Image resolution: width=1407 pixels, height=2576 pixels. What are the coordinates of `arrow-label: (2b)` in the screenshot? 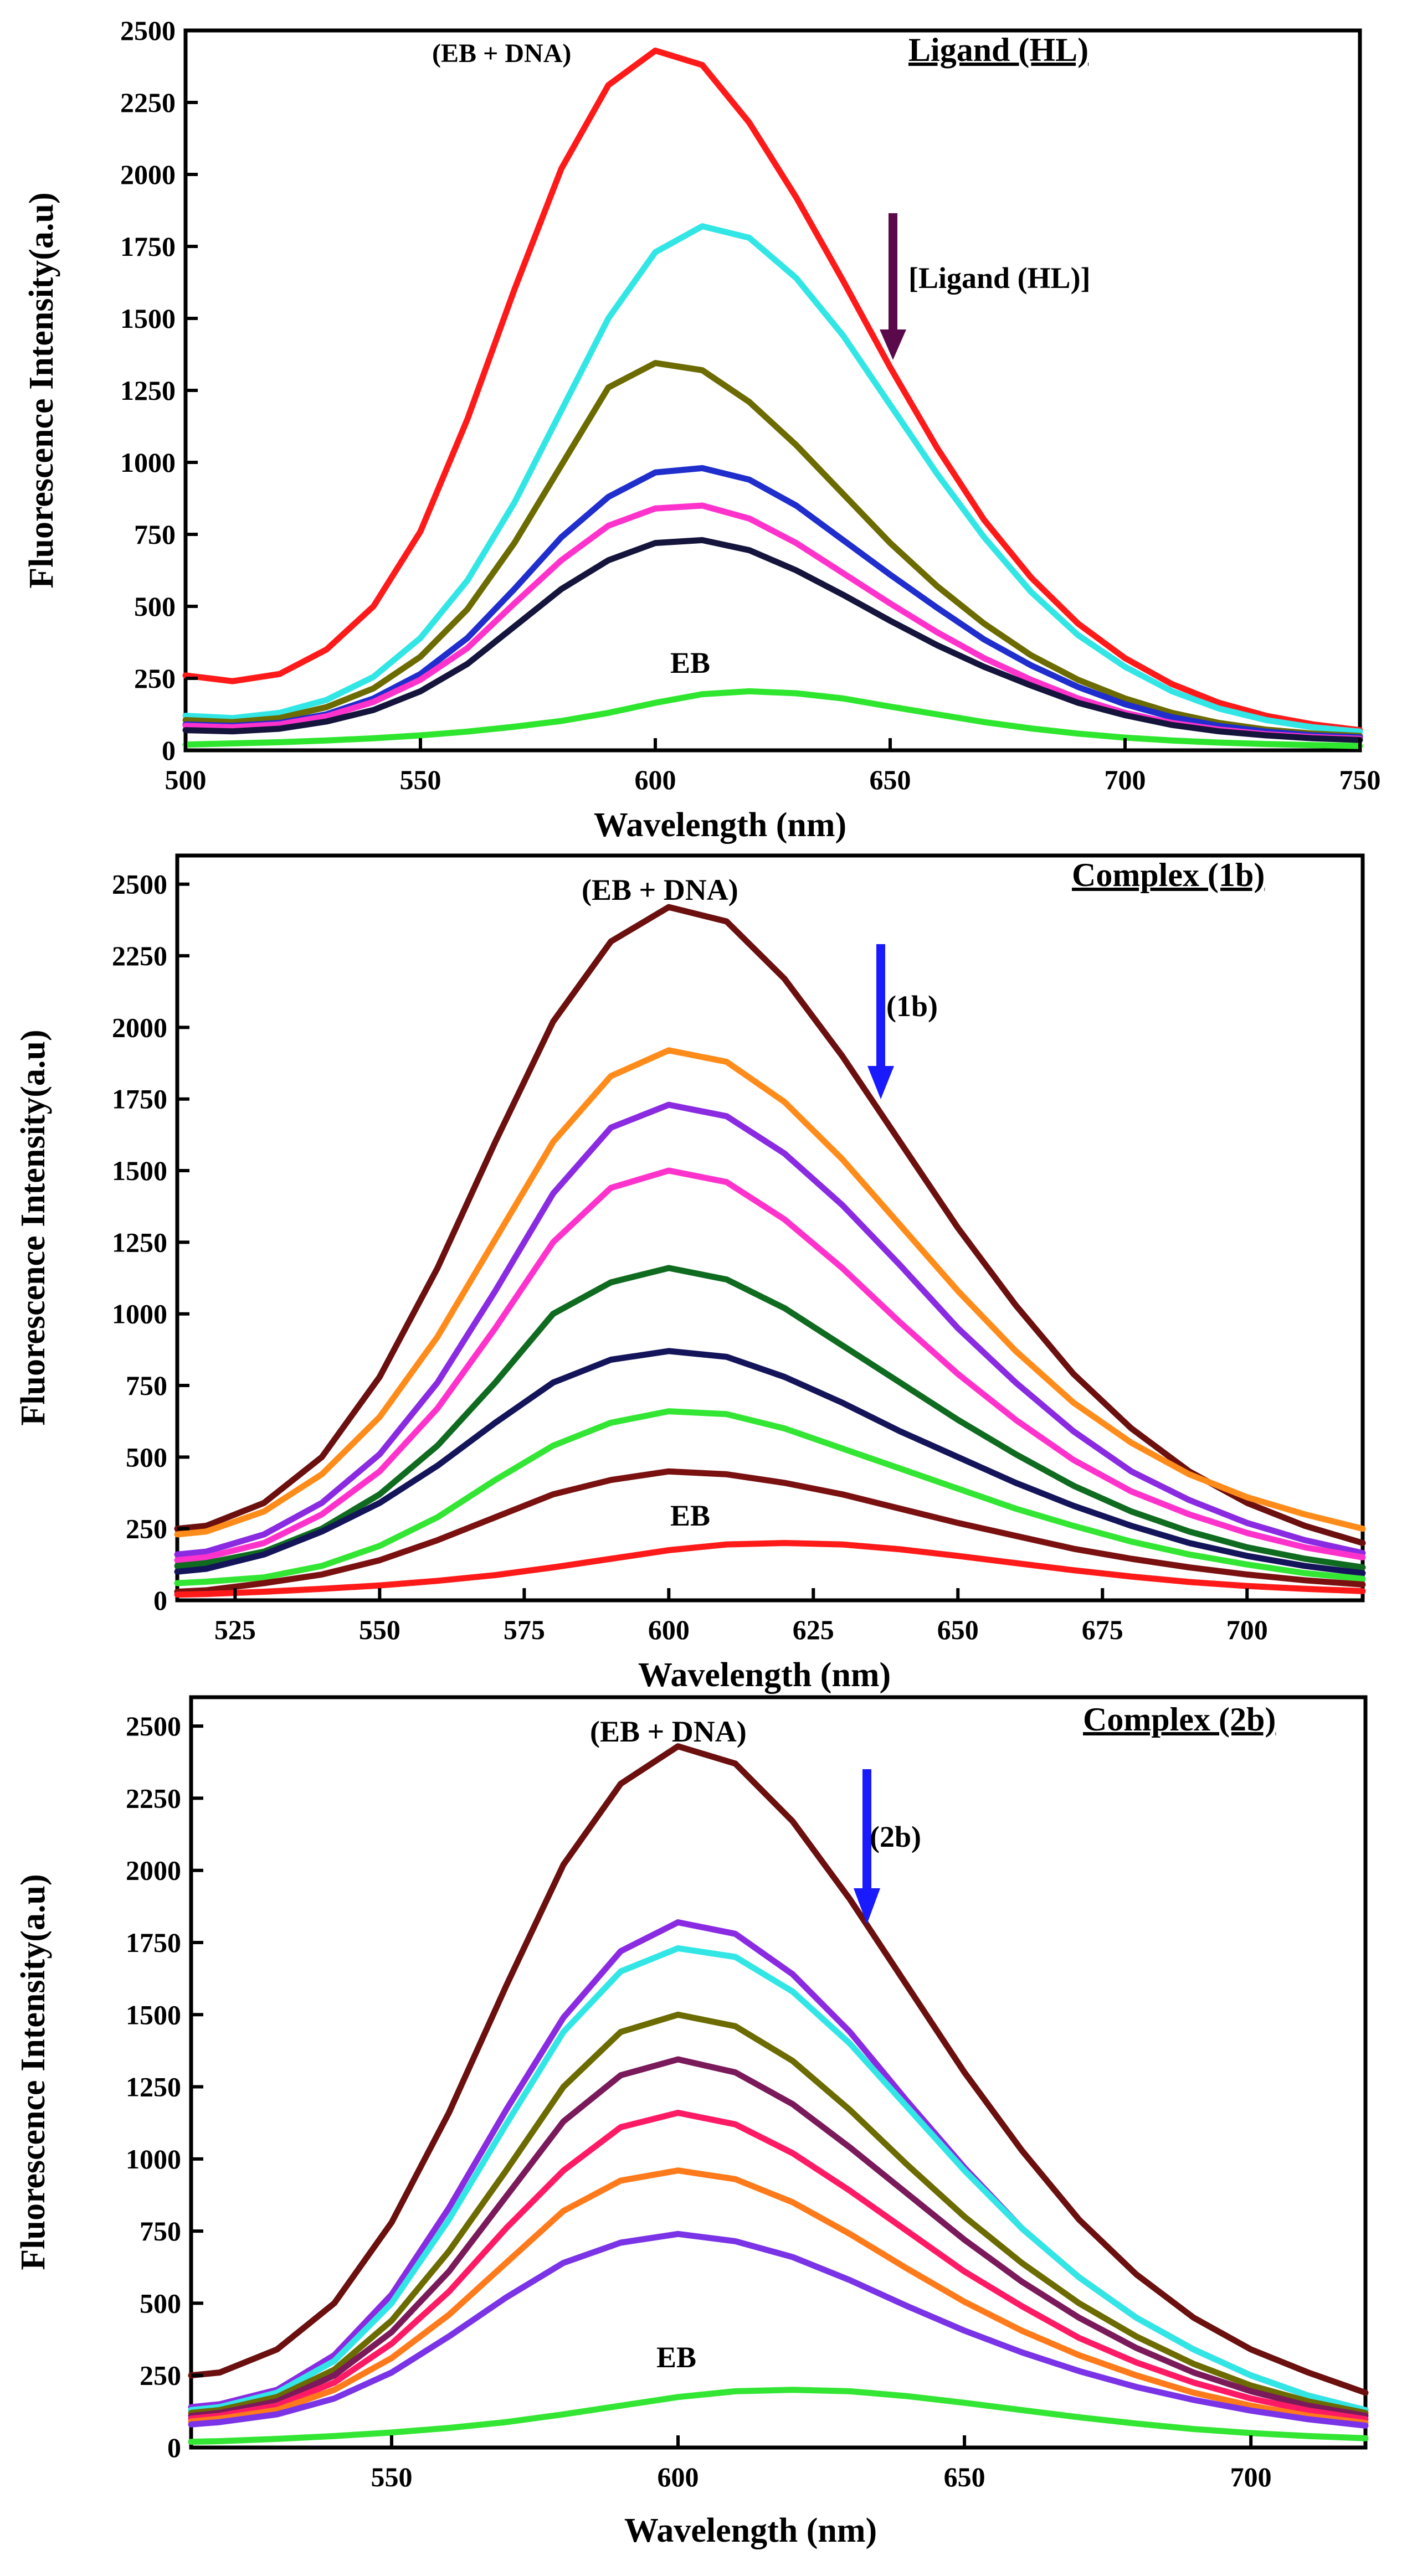 It's located at (895, 1836).